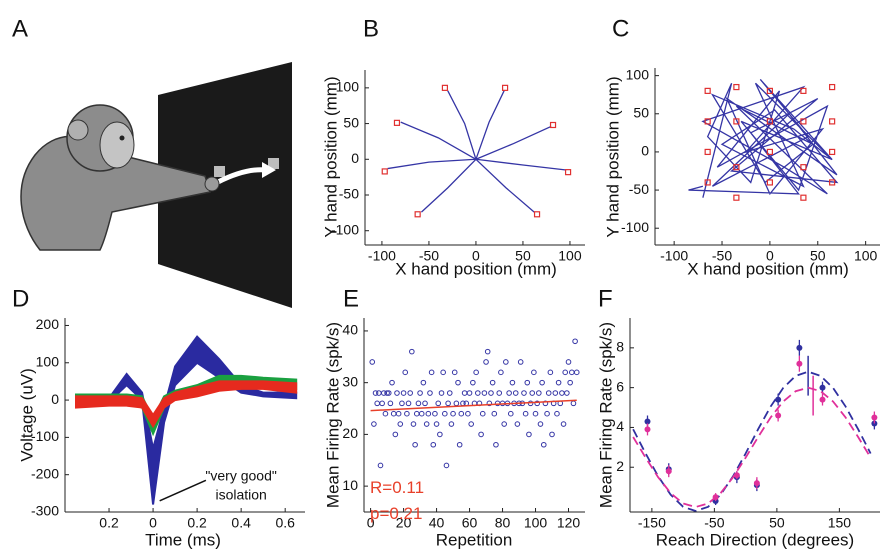 The image size is (893, 552). Describe the element at coordinates (382, 256) in the screenshot. I see `x-tick-label: -100` at that location.